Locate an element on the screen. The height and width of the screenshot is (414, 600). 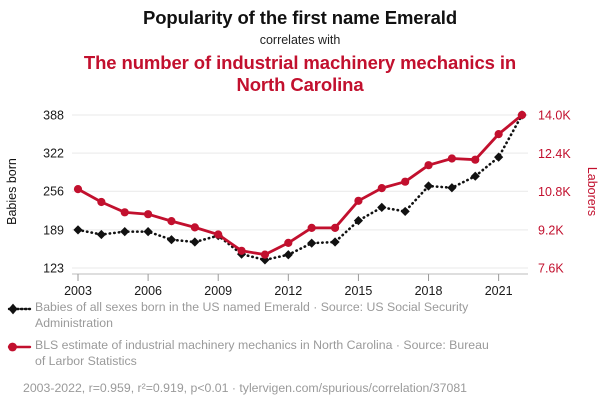
y-axis-title-left: Babies born is located at coordinates (12, 191).